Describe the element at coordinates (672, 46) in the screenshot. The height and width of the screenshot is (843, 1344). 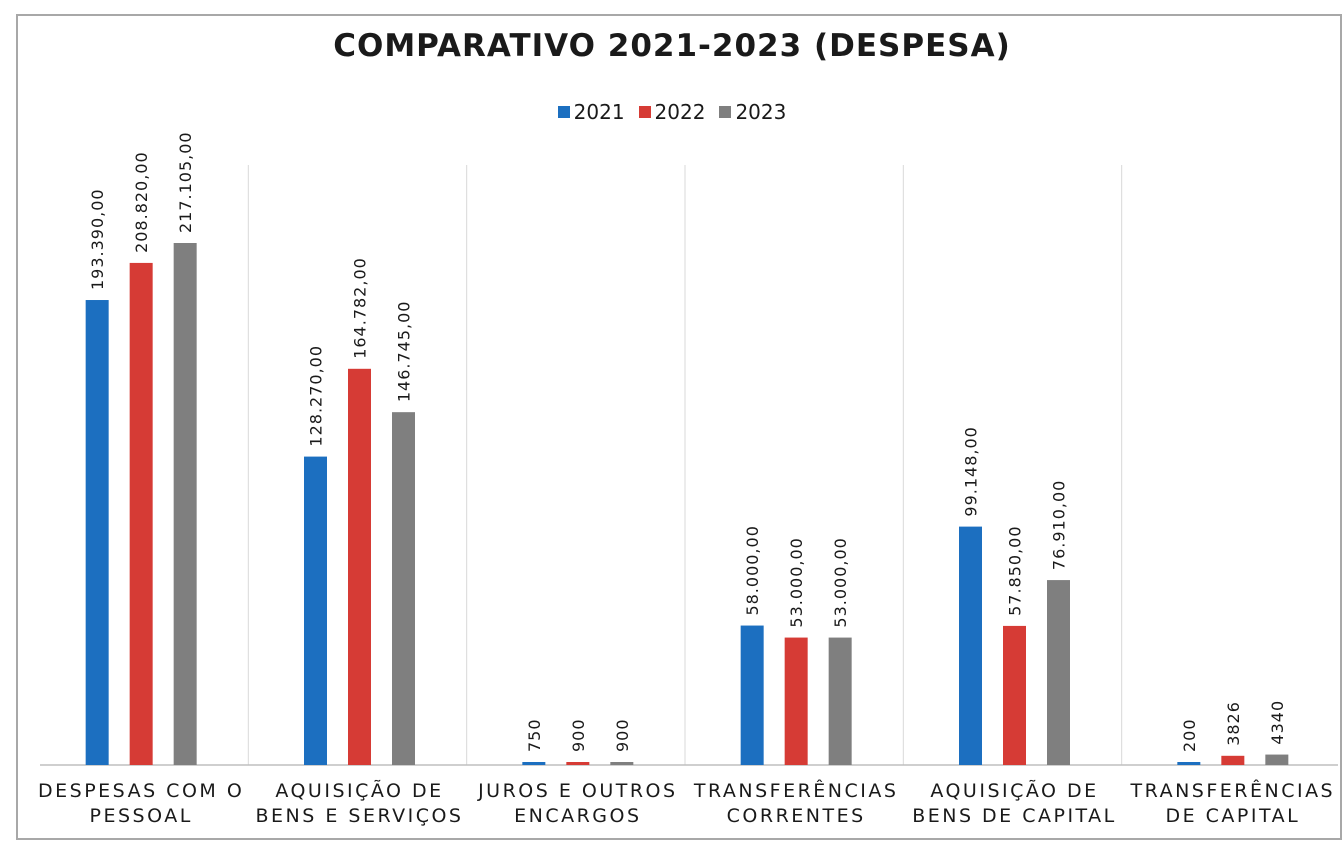
I see `chart-title: COMPARATIVO 2021-2023 (DESPESA)` at that location.